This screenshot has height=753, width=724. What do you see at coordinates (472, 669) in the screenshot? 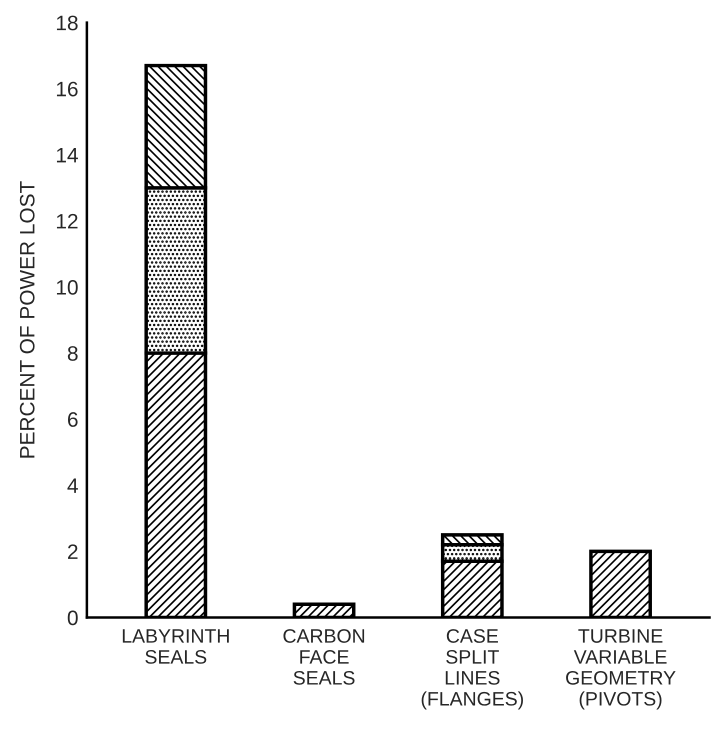
I see `x-tick-label: CASE SPLIT LINES (FLANGES)` at bounding box center [472, 669].